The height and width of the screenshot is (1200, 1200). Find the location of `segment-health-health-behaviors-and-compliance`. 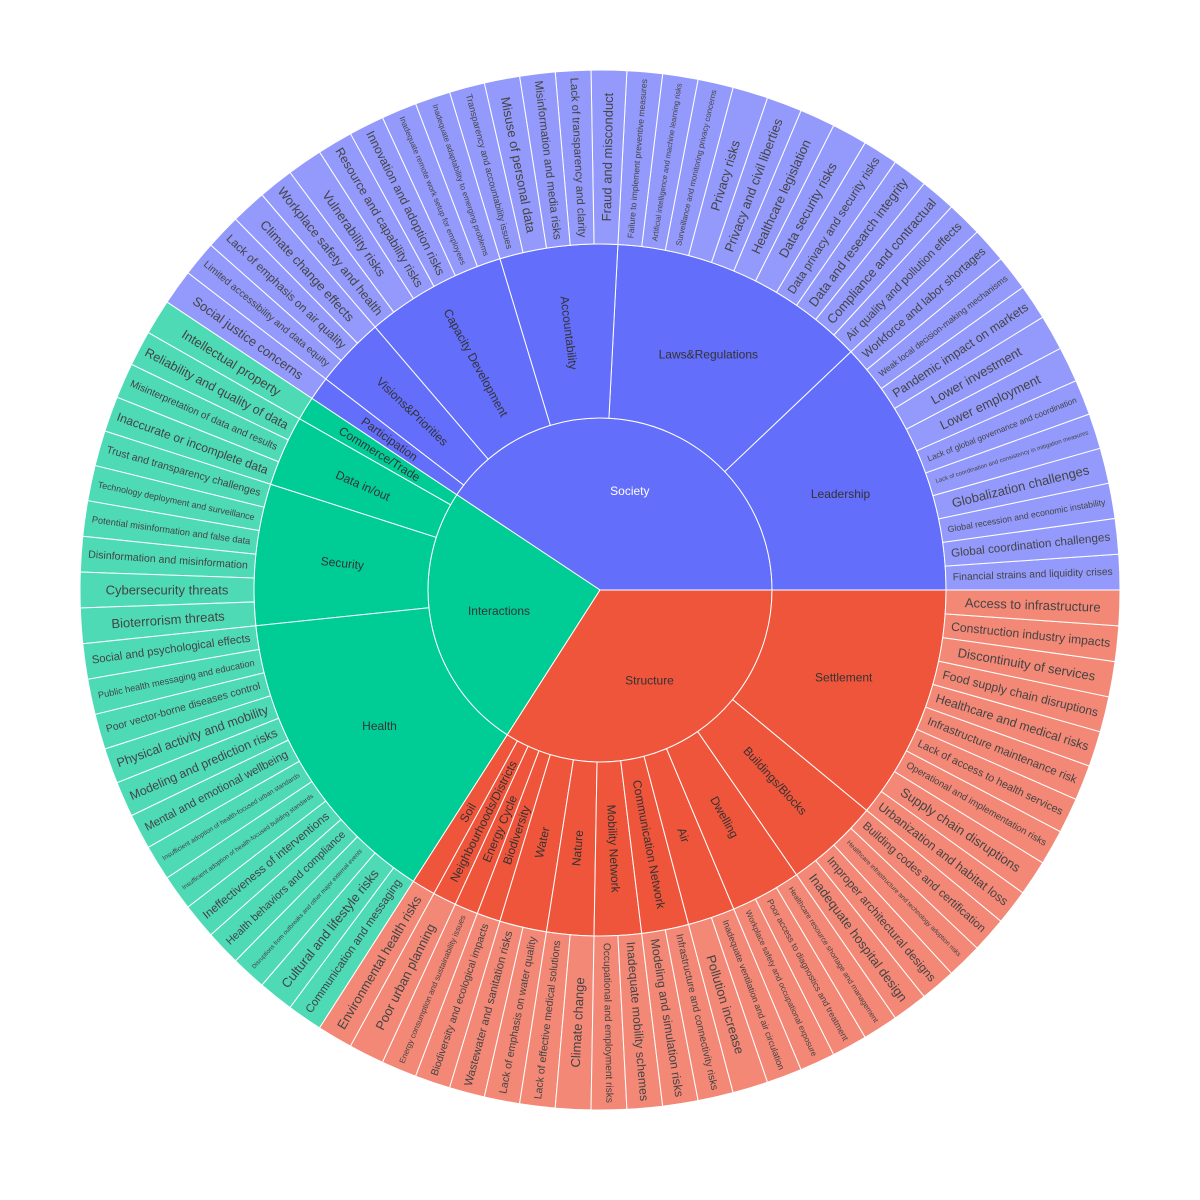

segment-health-health-behaviors-and-compliance is located at coordinates (284, 890).